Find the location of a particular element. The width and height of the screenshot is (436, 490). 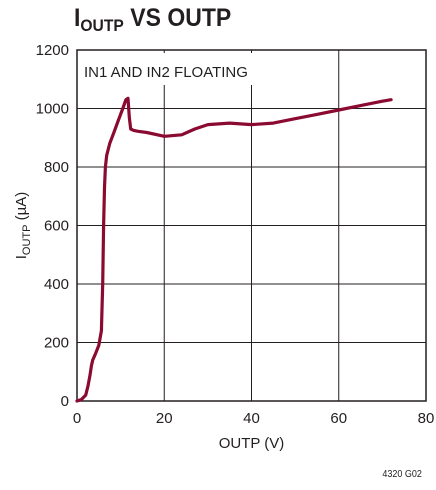

y-tick-label: 400 is located at coordinates (56, 284).